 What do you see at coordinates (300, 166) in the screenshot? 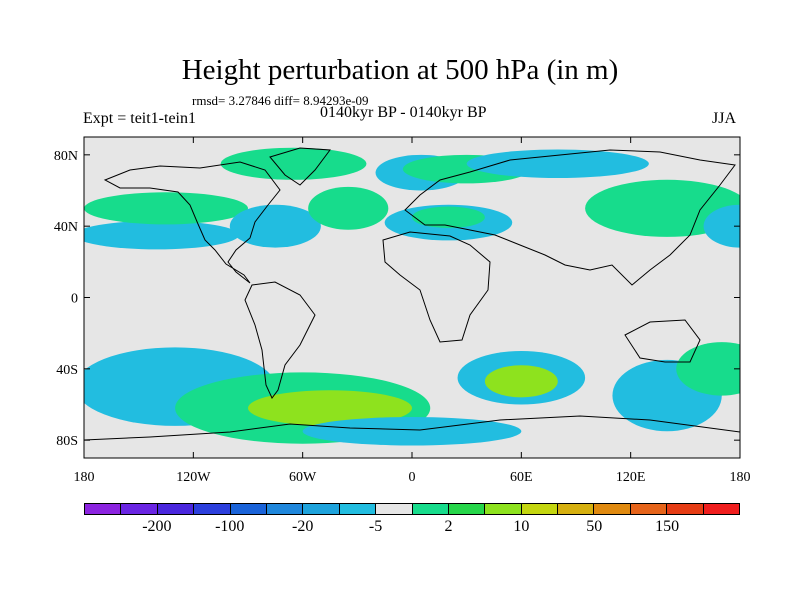
I see `coastline-greenland` at bounding box center [300, 166].